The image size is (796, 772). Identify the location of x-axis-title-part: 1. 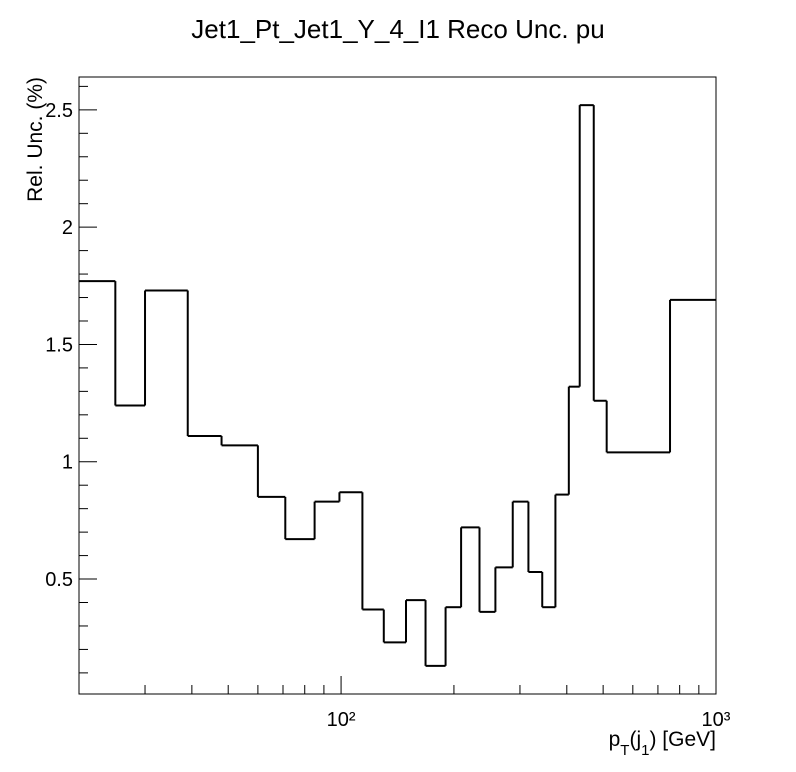
(645, 750).